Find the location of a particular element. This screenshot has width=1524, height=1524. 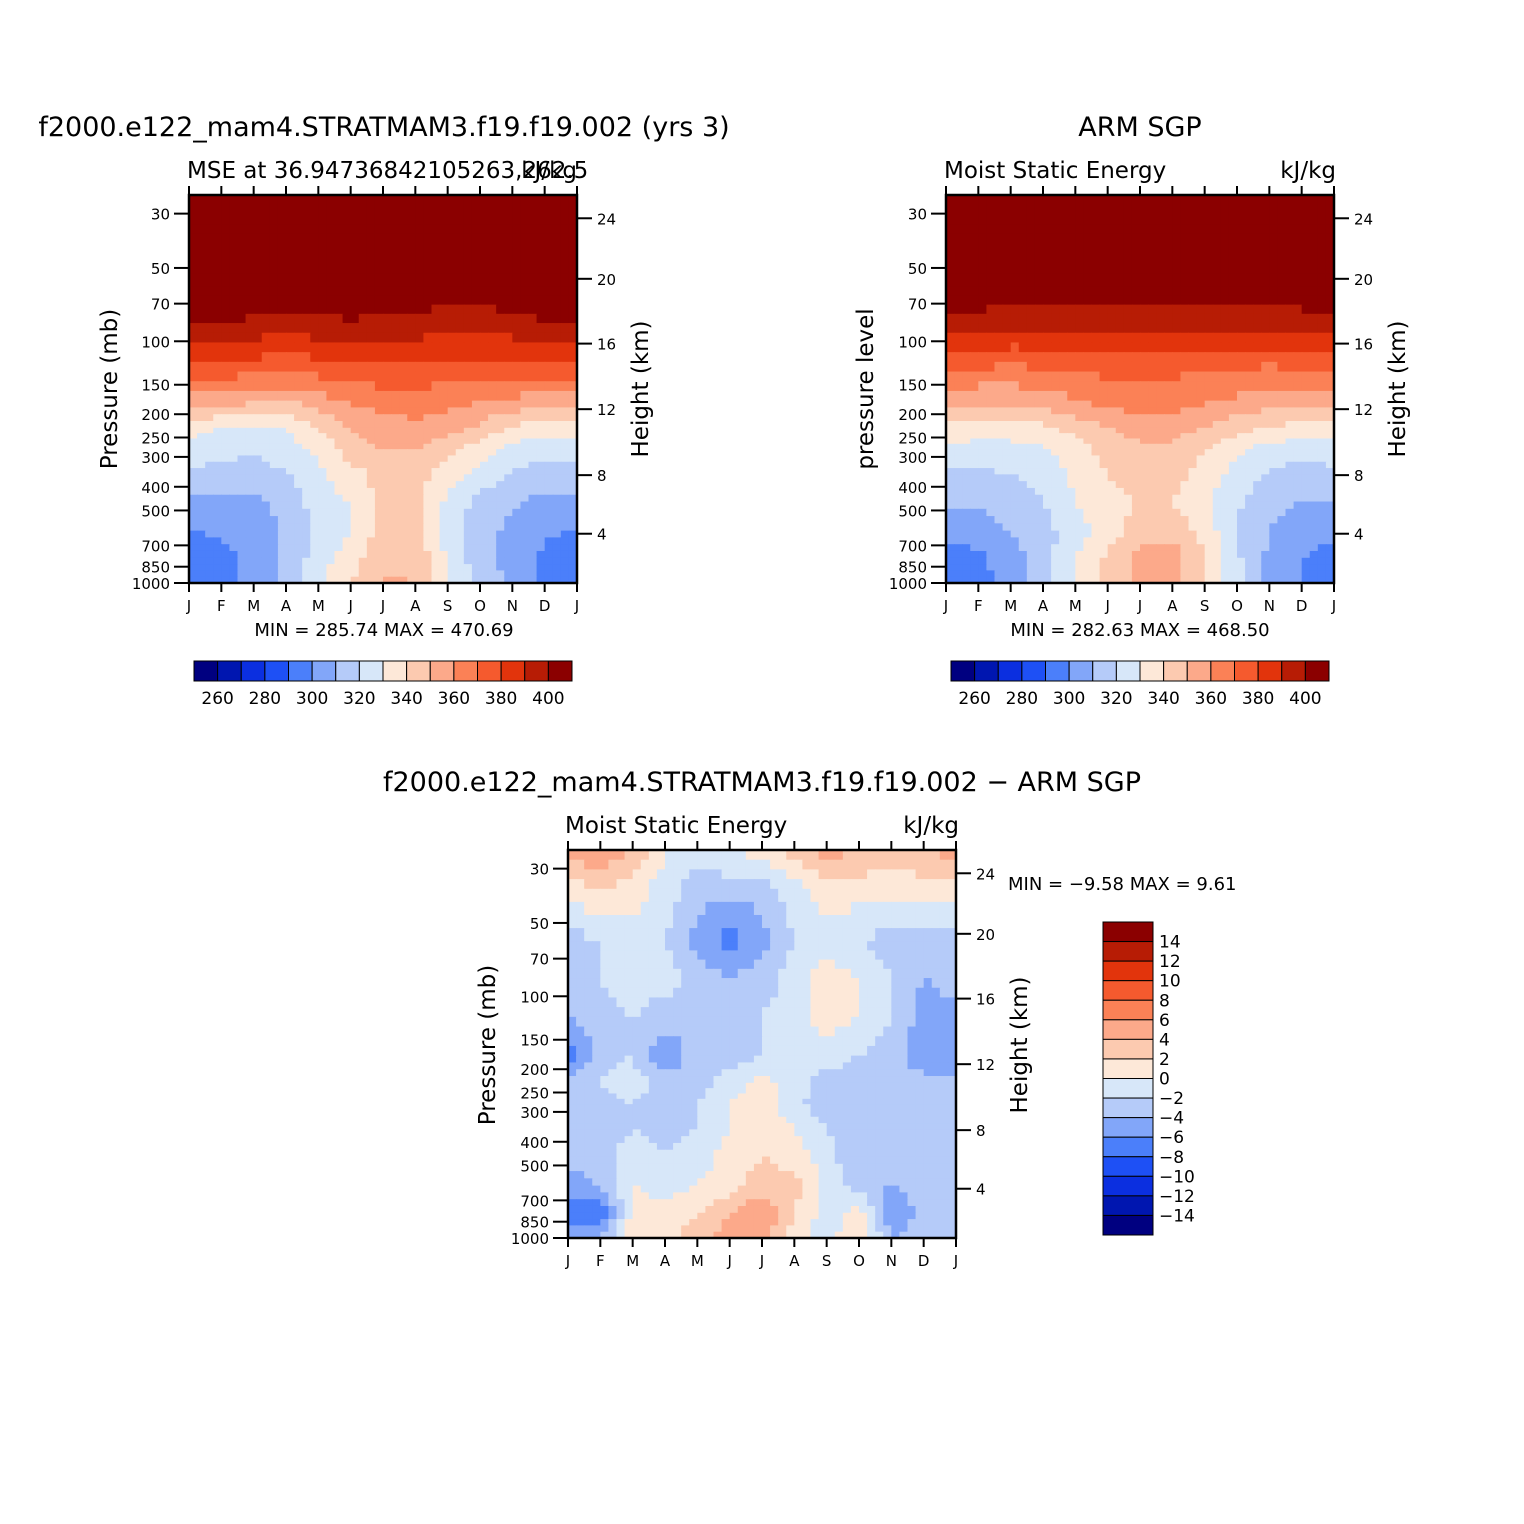

panel-model-ylabel: Pressure (mb) is located at coordinates (110, 389).